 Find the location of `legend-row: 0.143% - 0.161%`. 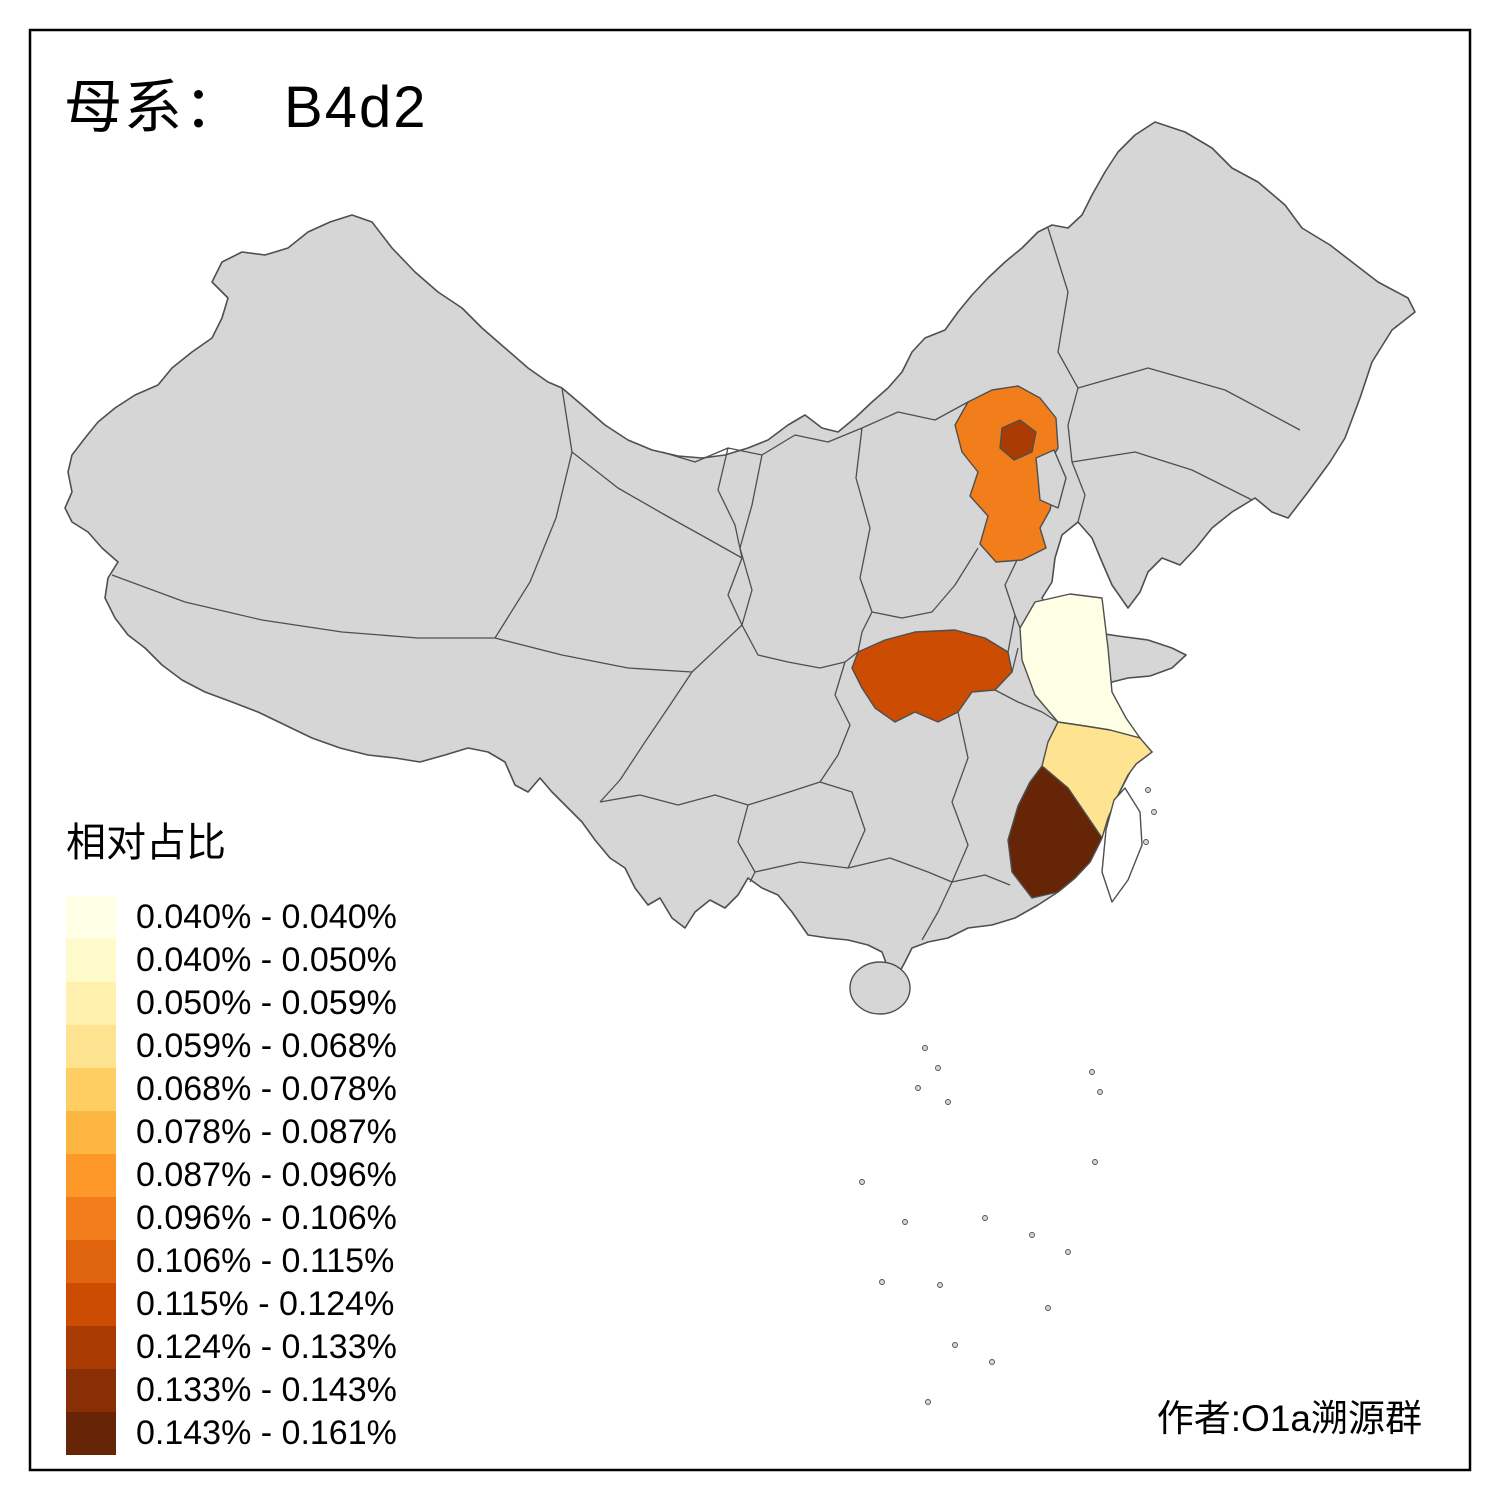

legend-row: 0.143% - 0.161% is located at coordinates (231, 1433).